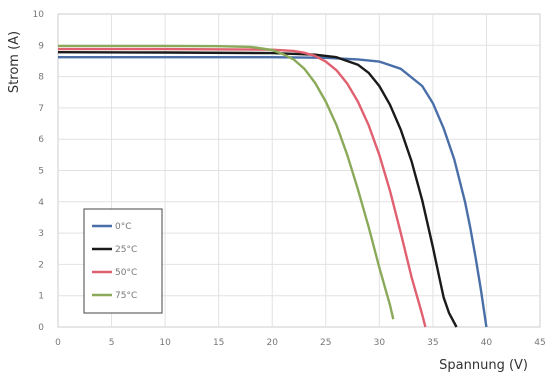 This screenshot has width=546, height=374. Describe the element at coordinates (112, 343) in the screenshot. I see `x-tick-label: 5` at that location.